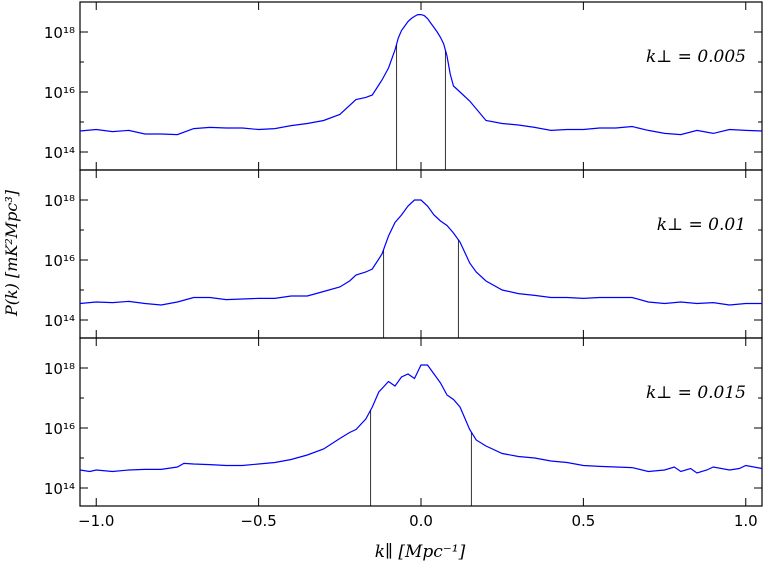  Describe the element at coordinates (746, 521) in the screenshot. I see `x-tick-label: 1.0` at that location.